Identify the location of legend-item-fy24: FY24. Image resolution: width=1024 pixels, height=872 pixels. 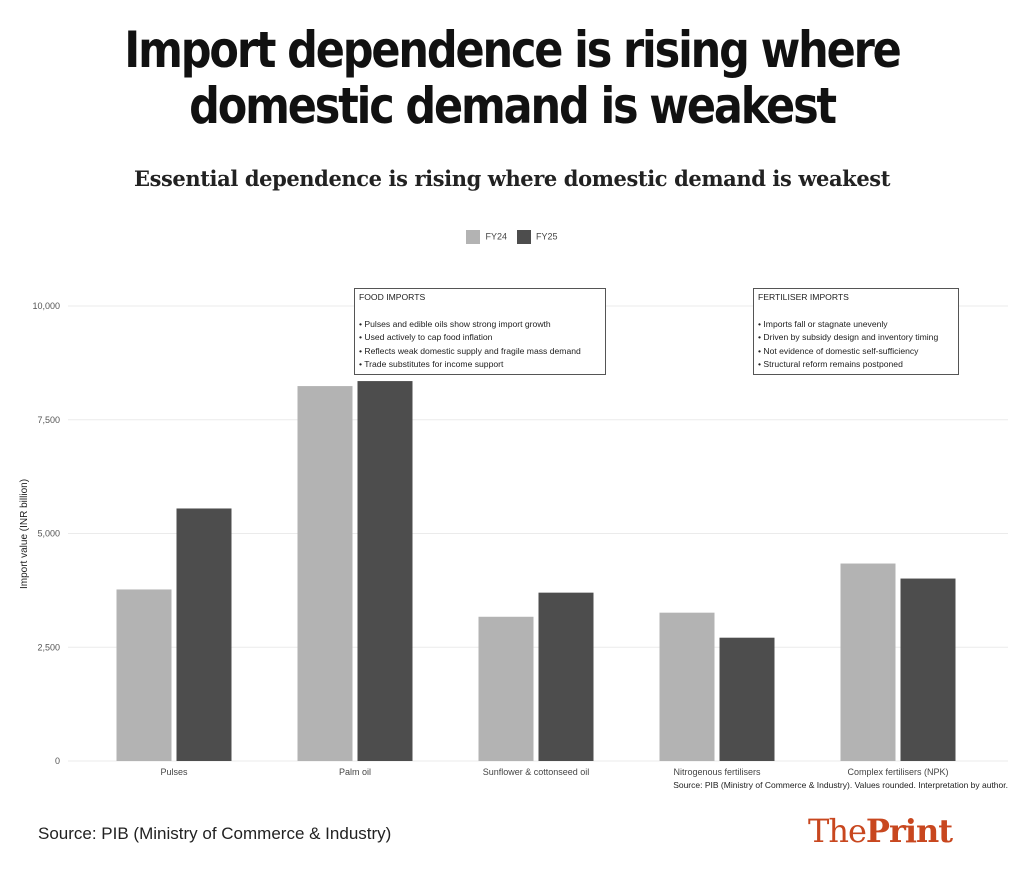
(486, 237).